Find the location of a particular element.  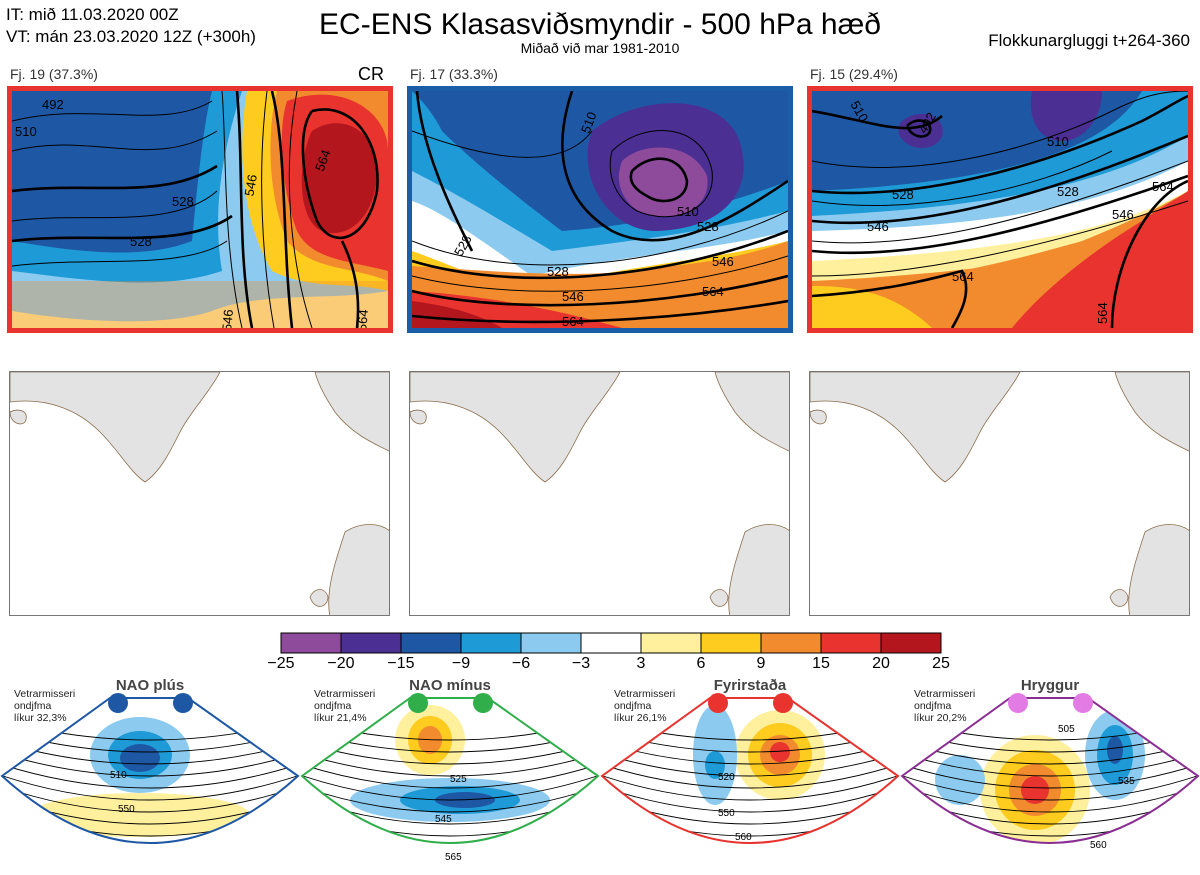

regime-contour-label: 565 is located at coordinates (453, 857).